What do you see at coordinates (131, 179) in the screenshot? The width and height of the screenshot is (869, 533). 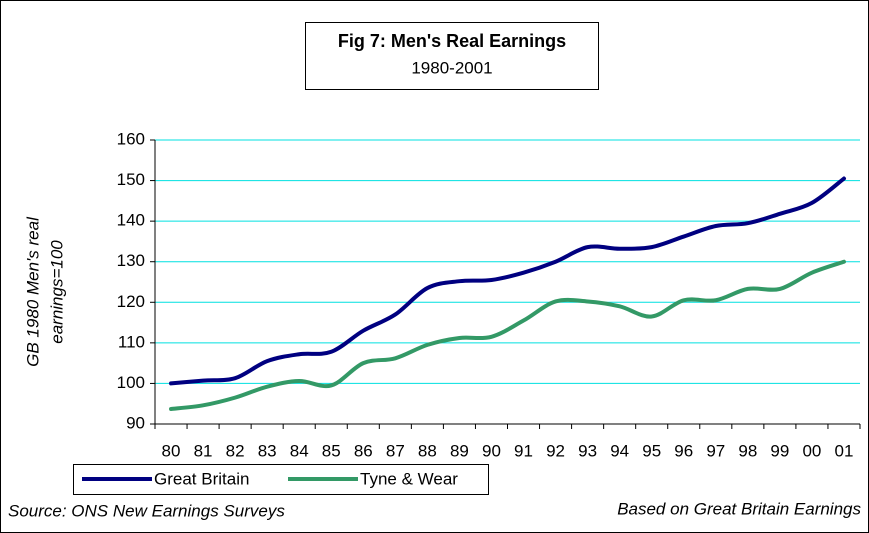 I see `y-tick-label: 150` at bounding box center [131, 179].